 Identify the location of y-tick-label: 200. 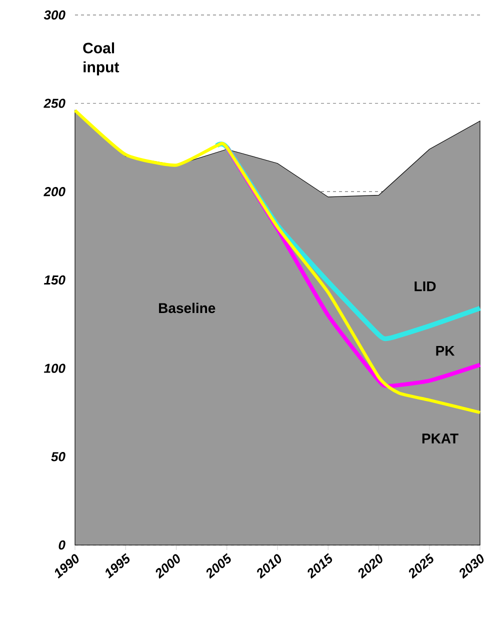
(55, 191).